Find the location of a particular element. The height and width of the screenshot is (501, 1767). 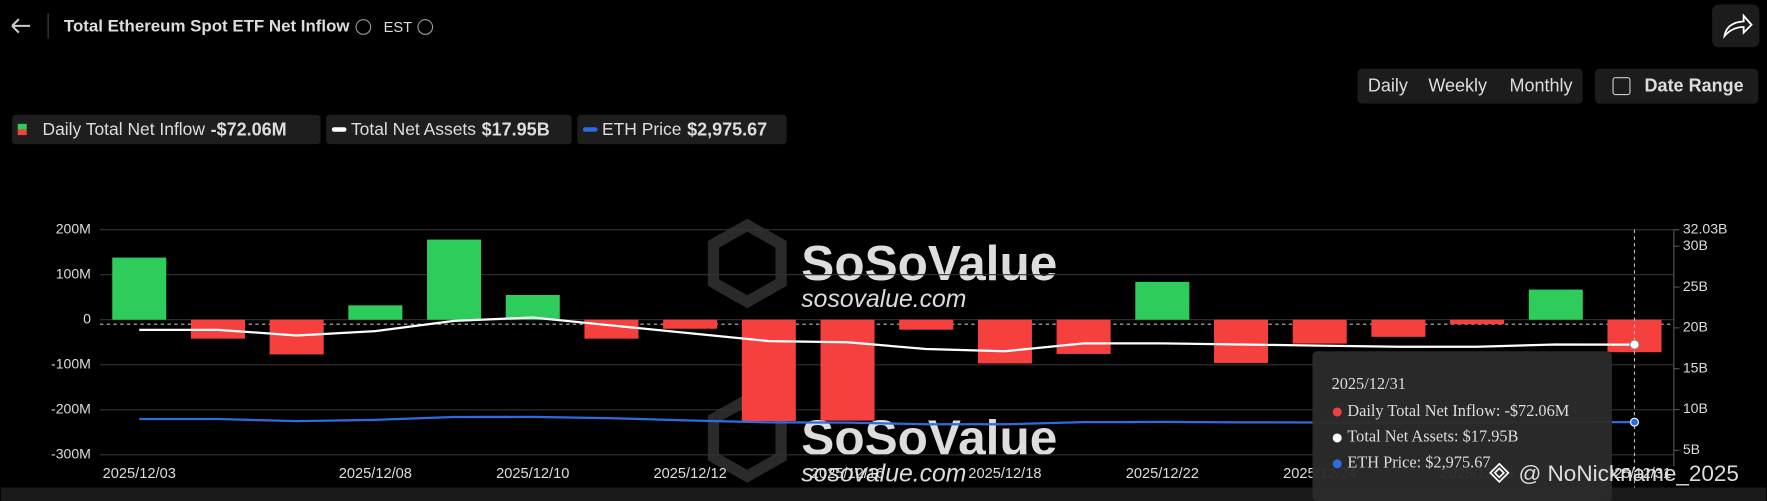

watermark-logo is located at coordinates (747, 263).